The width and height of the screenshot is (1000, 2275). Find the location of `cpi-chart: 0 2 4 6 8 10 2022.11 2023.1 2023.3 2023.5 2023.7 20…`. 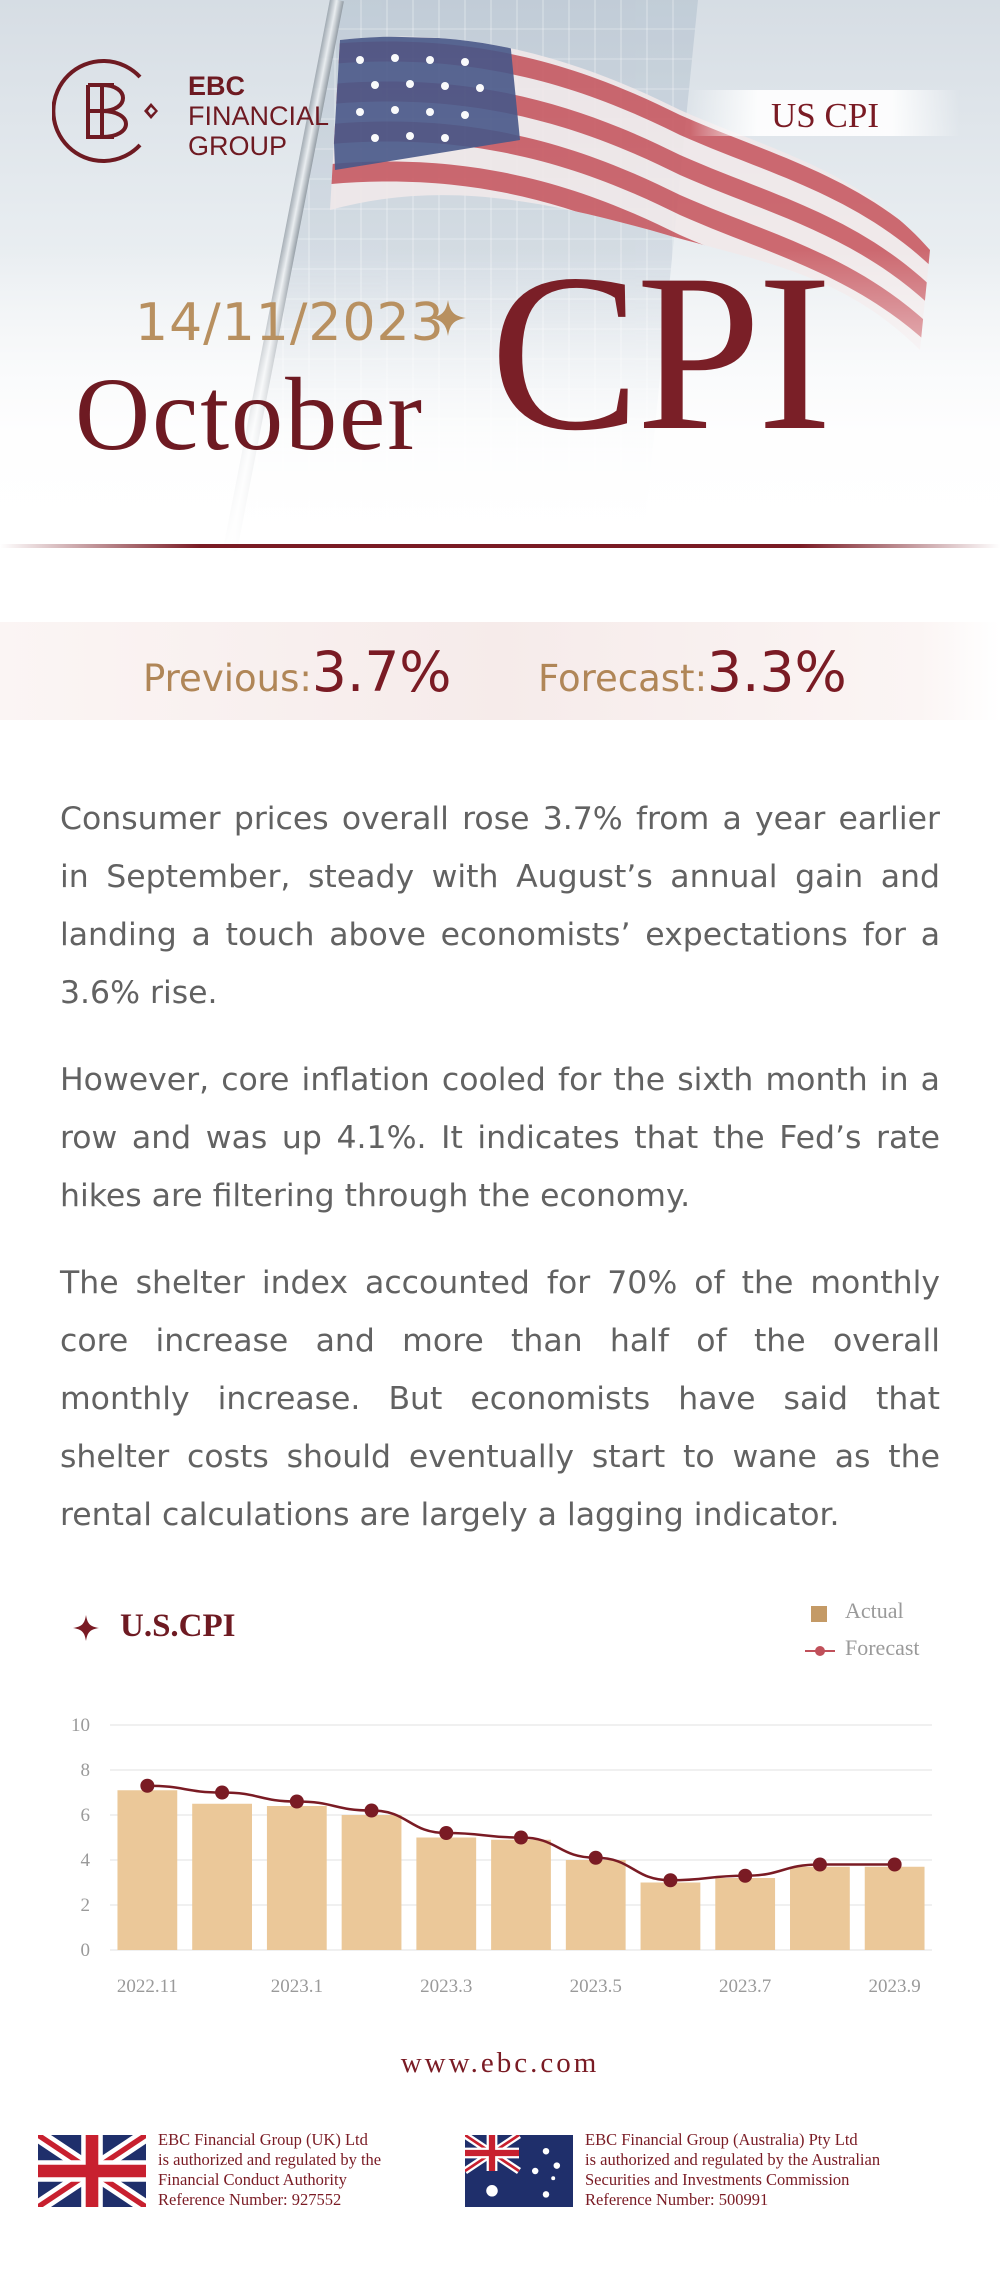

cpi-chart: 0 2 4 6 8 10 2022.11 2023.1 2023.3 2023.5 2023.7 20… is located at coordinates (501, 1856).